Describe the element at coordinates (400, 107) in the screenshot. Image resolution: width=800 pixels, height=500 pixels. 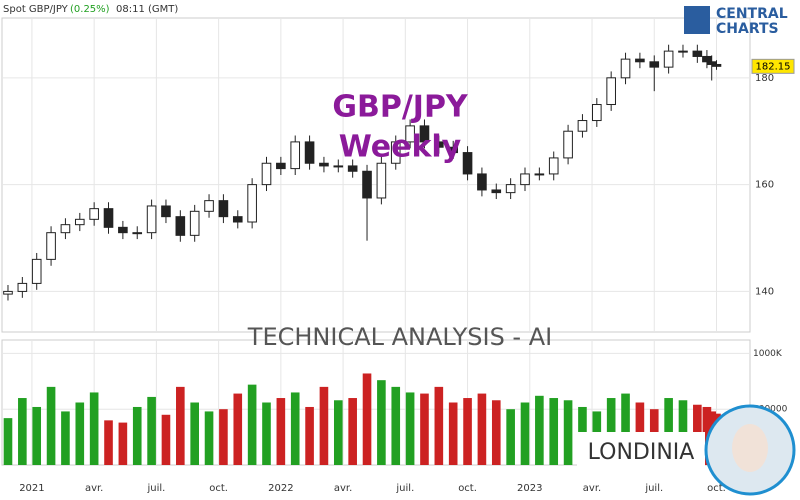
I see `overlay-title: GBP/JPY` at that location.